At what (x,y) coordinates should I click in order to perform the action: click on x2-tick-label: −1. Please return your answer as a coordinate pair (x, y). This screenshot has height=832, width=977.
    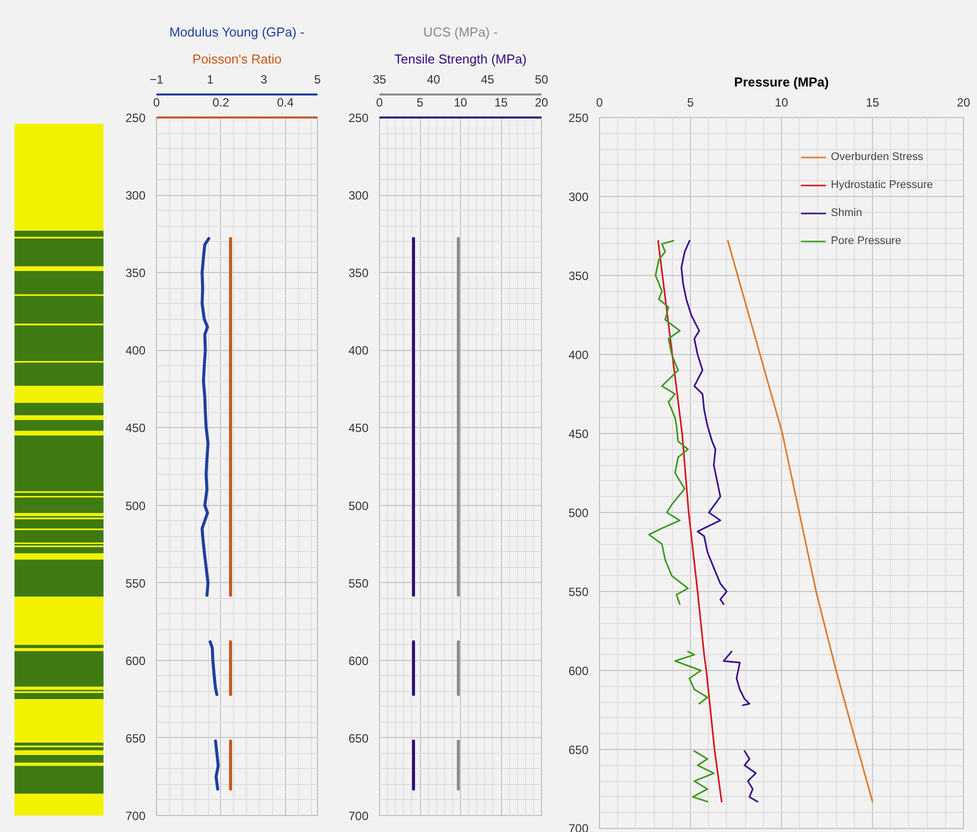
    Looking at the image, I should click on (157, 79).